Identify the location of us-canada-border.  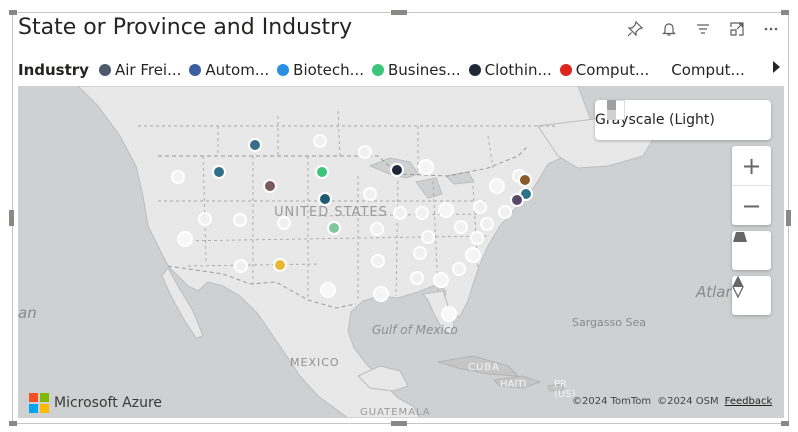
(343, 161).